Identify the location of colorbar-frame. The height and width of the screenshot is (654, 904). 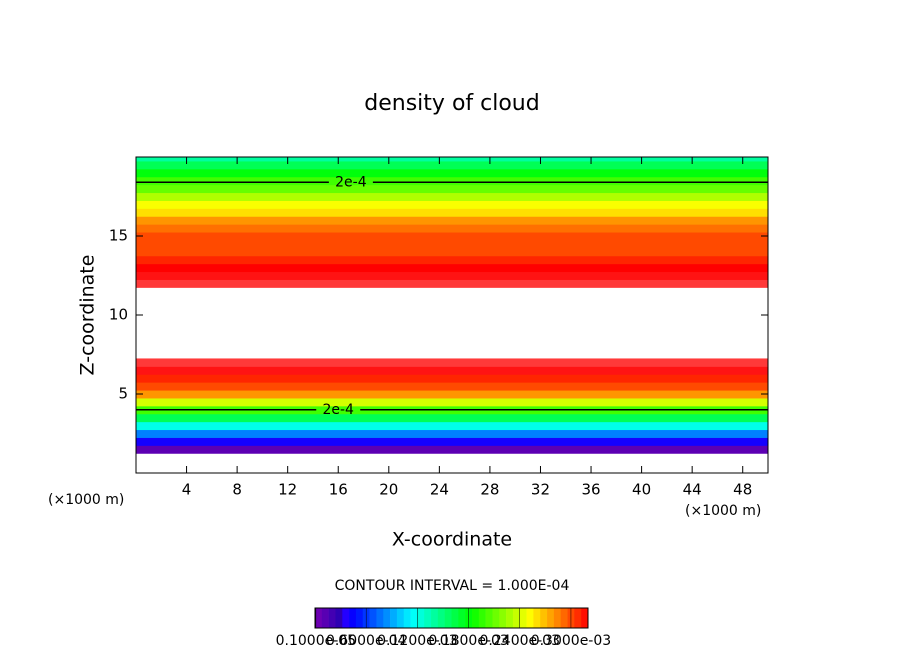
(451, 618).